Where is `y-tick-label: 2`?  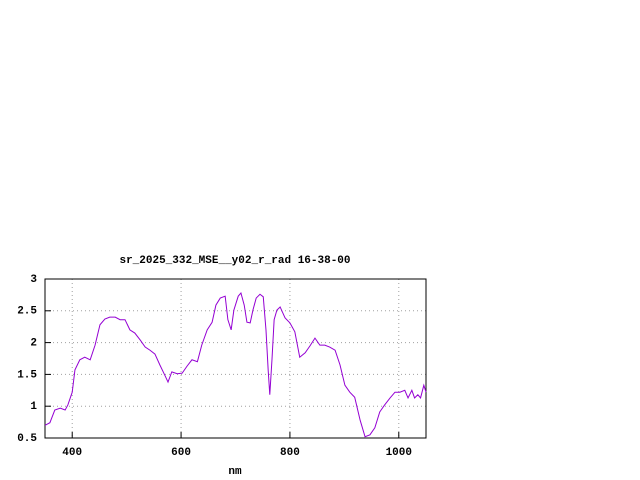
y-tick-label: 2 is located at coordinates (33, 344).